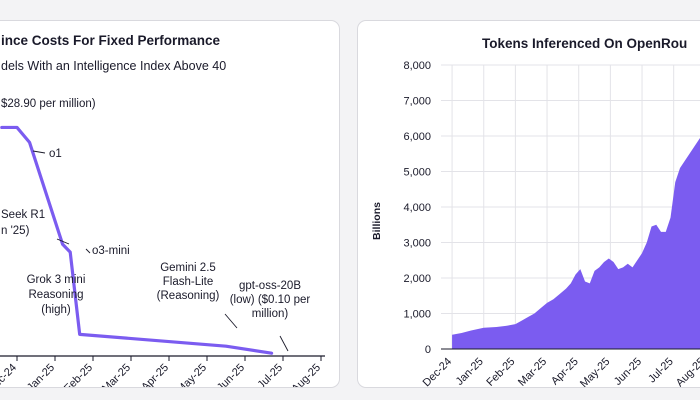 The image size is (700, 400). What do you see at coordinates (56, 310) in the screenshot?
I see `model-annotation: (high)` at bounding box center [56, 310].